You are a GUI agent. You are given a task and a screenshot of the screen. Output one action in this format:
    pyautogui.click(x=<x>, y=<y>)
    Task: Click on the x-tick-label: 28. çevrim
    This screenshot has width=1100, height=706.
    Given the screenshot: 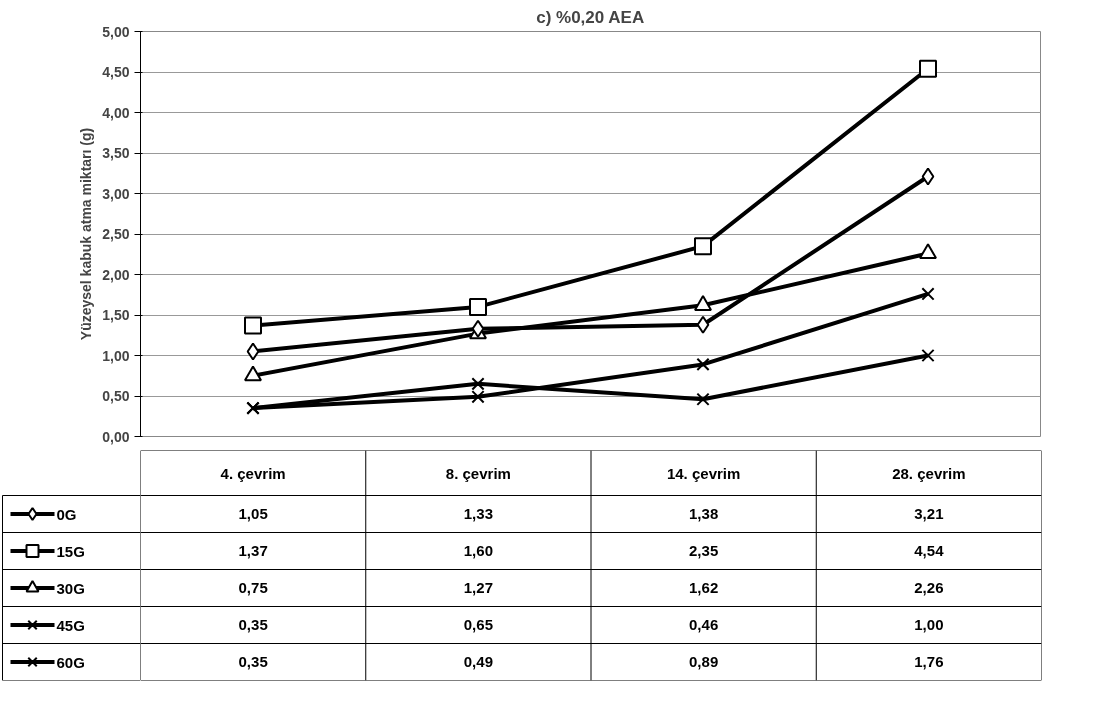 What is the action you would take?
    pyautogui.click(x=929, y=473)
    